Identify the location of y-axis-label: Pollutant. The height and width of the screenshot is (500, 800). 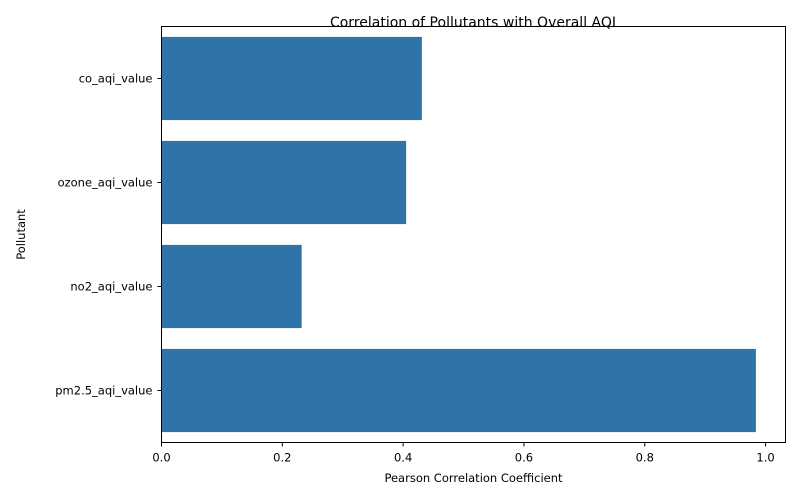
(21, 234).